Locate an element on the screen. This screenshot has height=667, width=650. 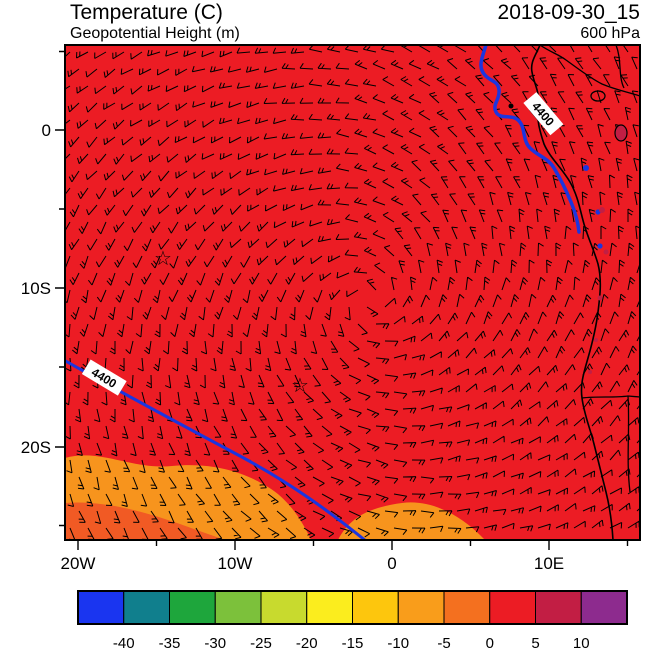
x-axis-tick-label: 10W is located at coordinates (235, 563).